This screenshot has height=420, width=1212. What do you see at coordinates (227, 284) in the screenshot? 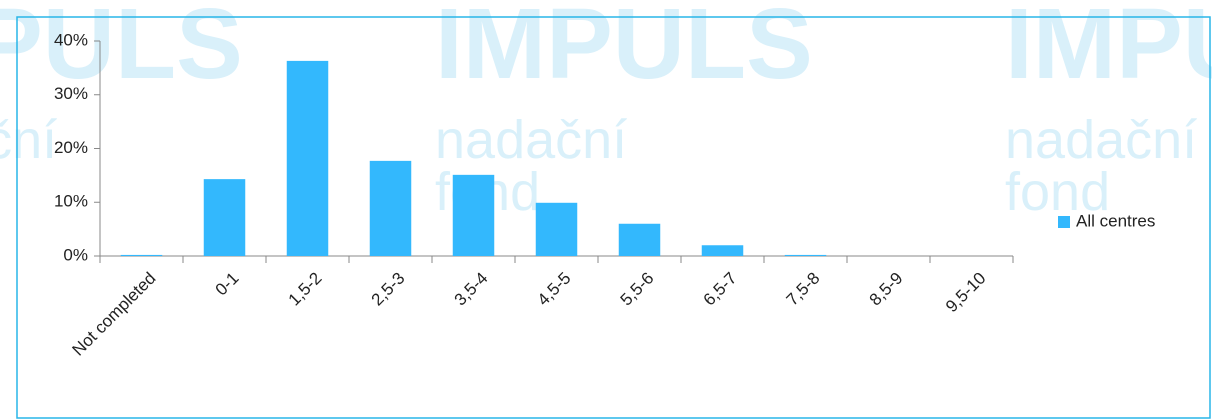
I see `x-tick-label: 0-1` at bounding box center [227, 284].